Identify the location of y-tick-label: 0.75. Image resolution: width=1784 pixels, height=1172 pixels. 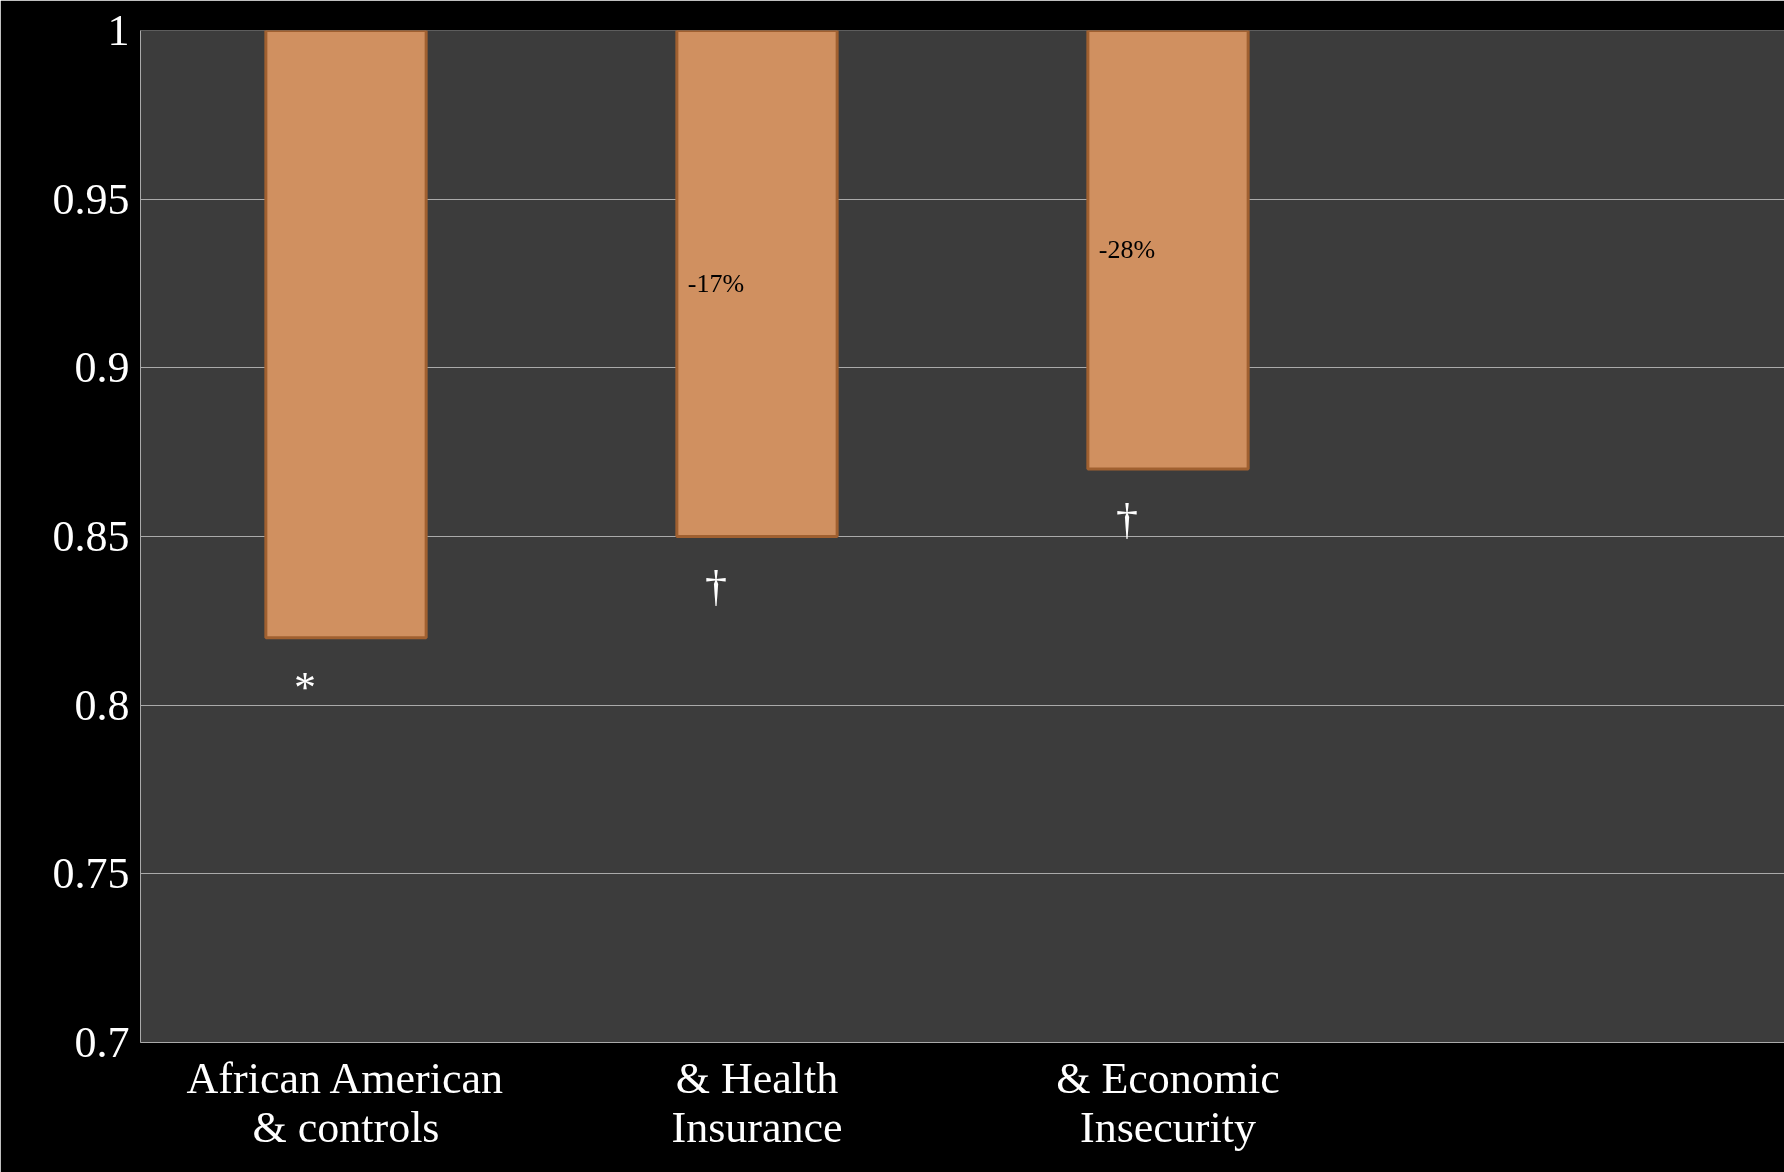
(91, 874).